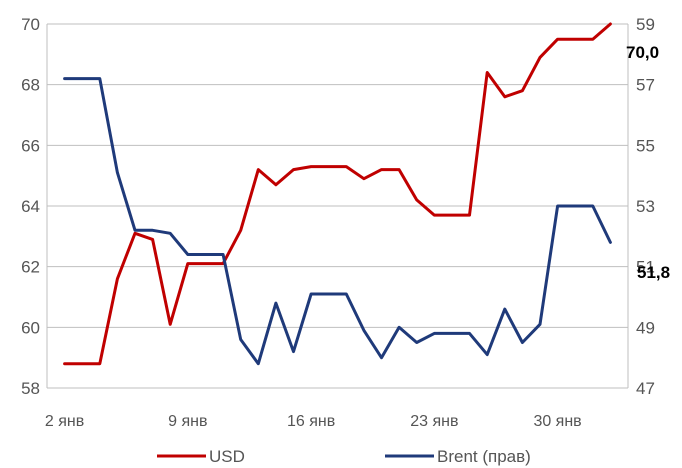  I want to click on left-axis-ticks: 58 60 62 64 66 68 70, so click(30, 206).